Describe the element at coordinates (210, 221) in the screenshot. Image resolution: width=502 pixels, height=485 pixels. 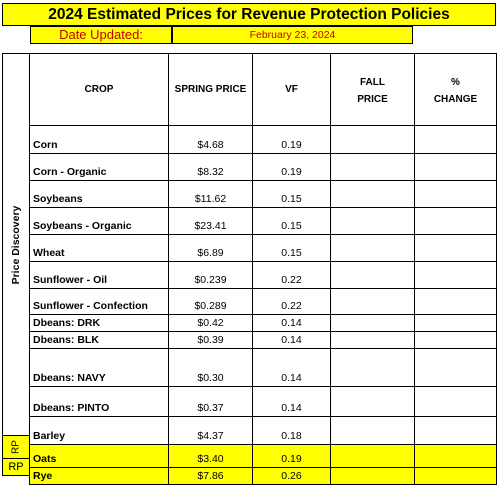
I see `spring-price-cell: $23.41` at that location.